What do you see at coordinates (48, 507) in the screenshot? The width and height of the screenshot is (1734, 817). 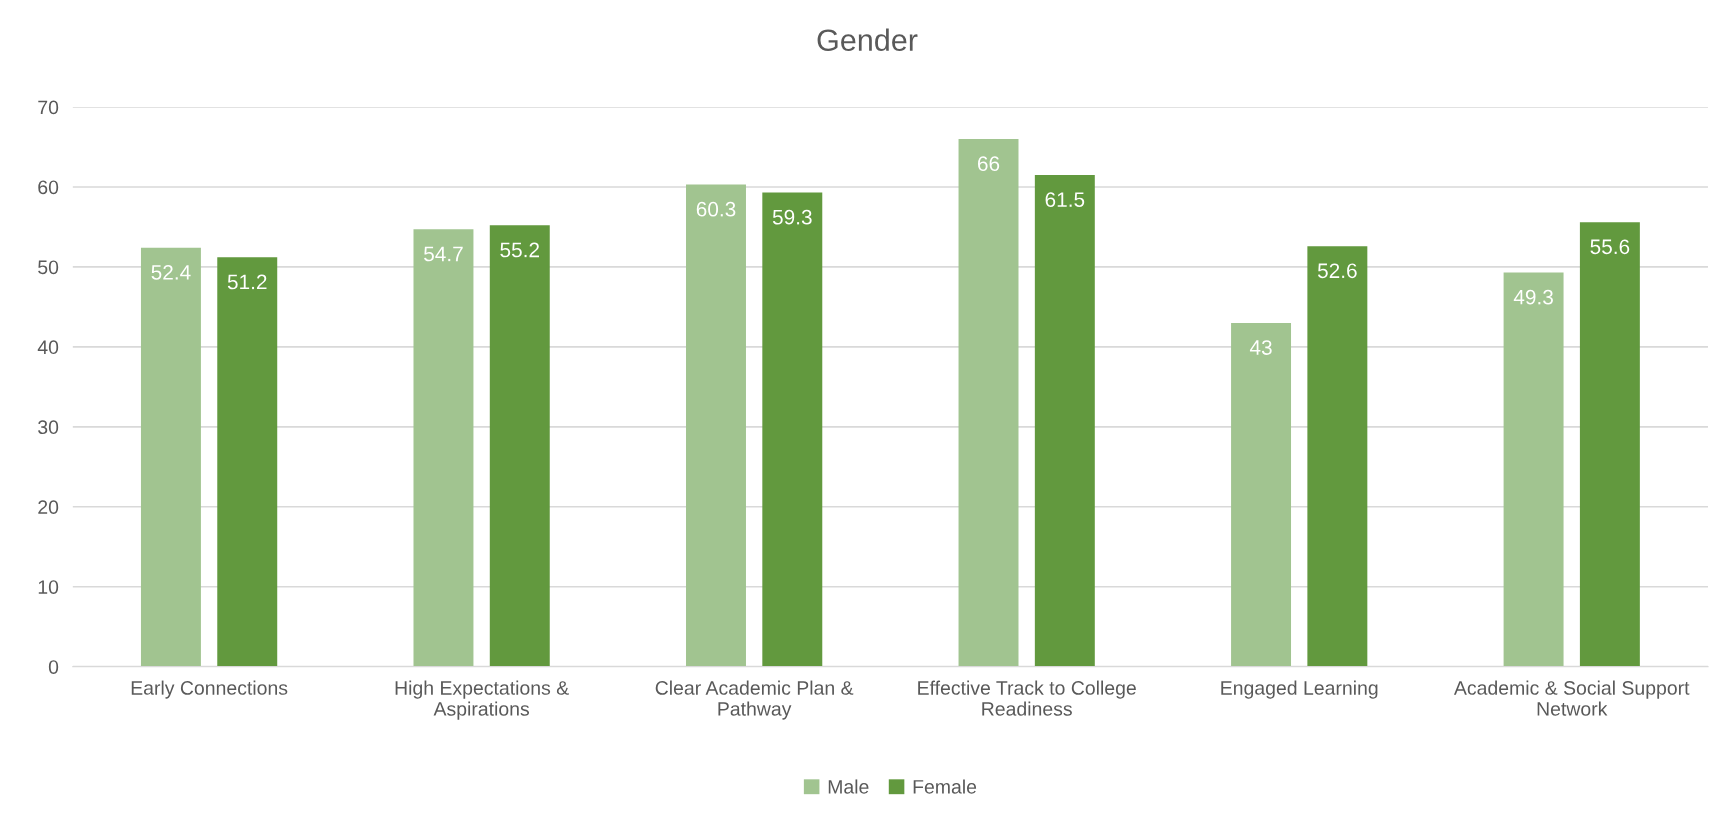 I see `y-tick-label: 20` at bounding box center [48, 507].